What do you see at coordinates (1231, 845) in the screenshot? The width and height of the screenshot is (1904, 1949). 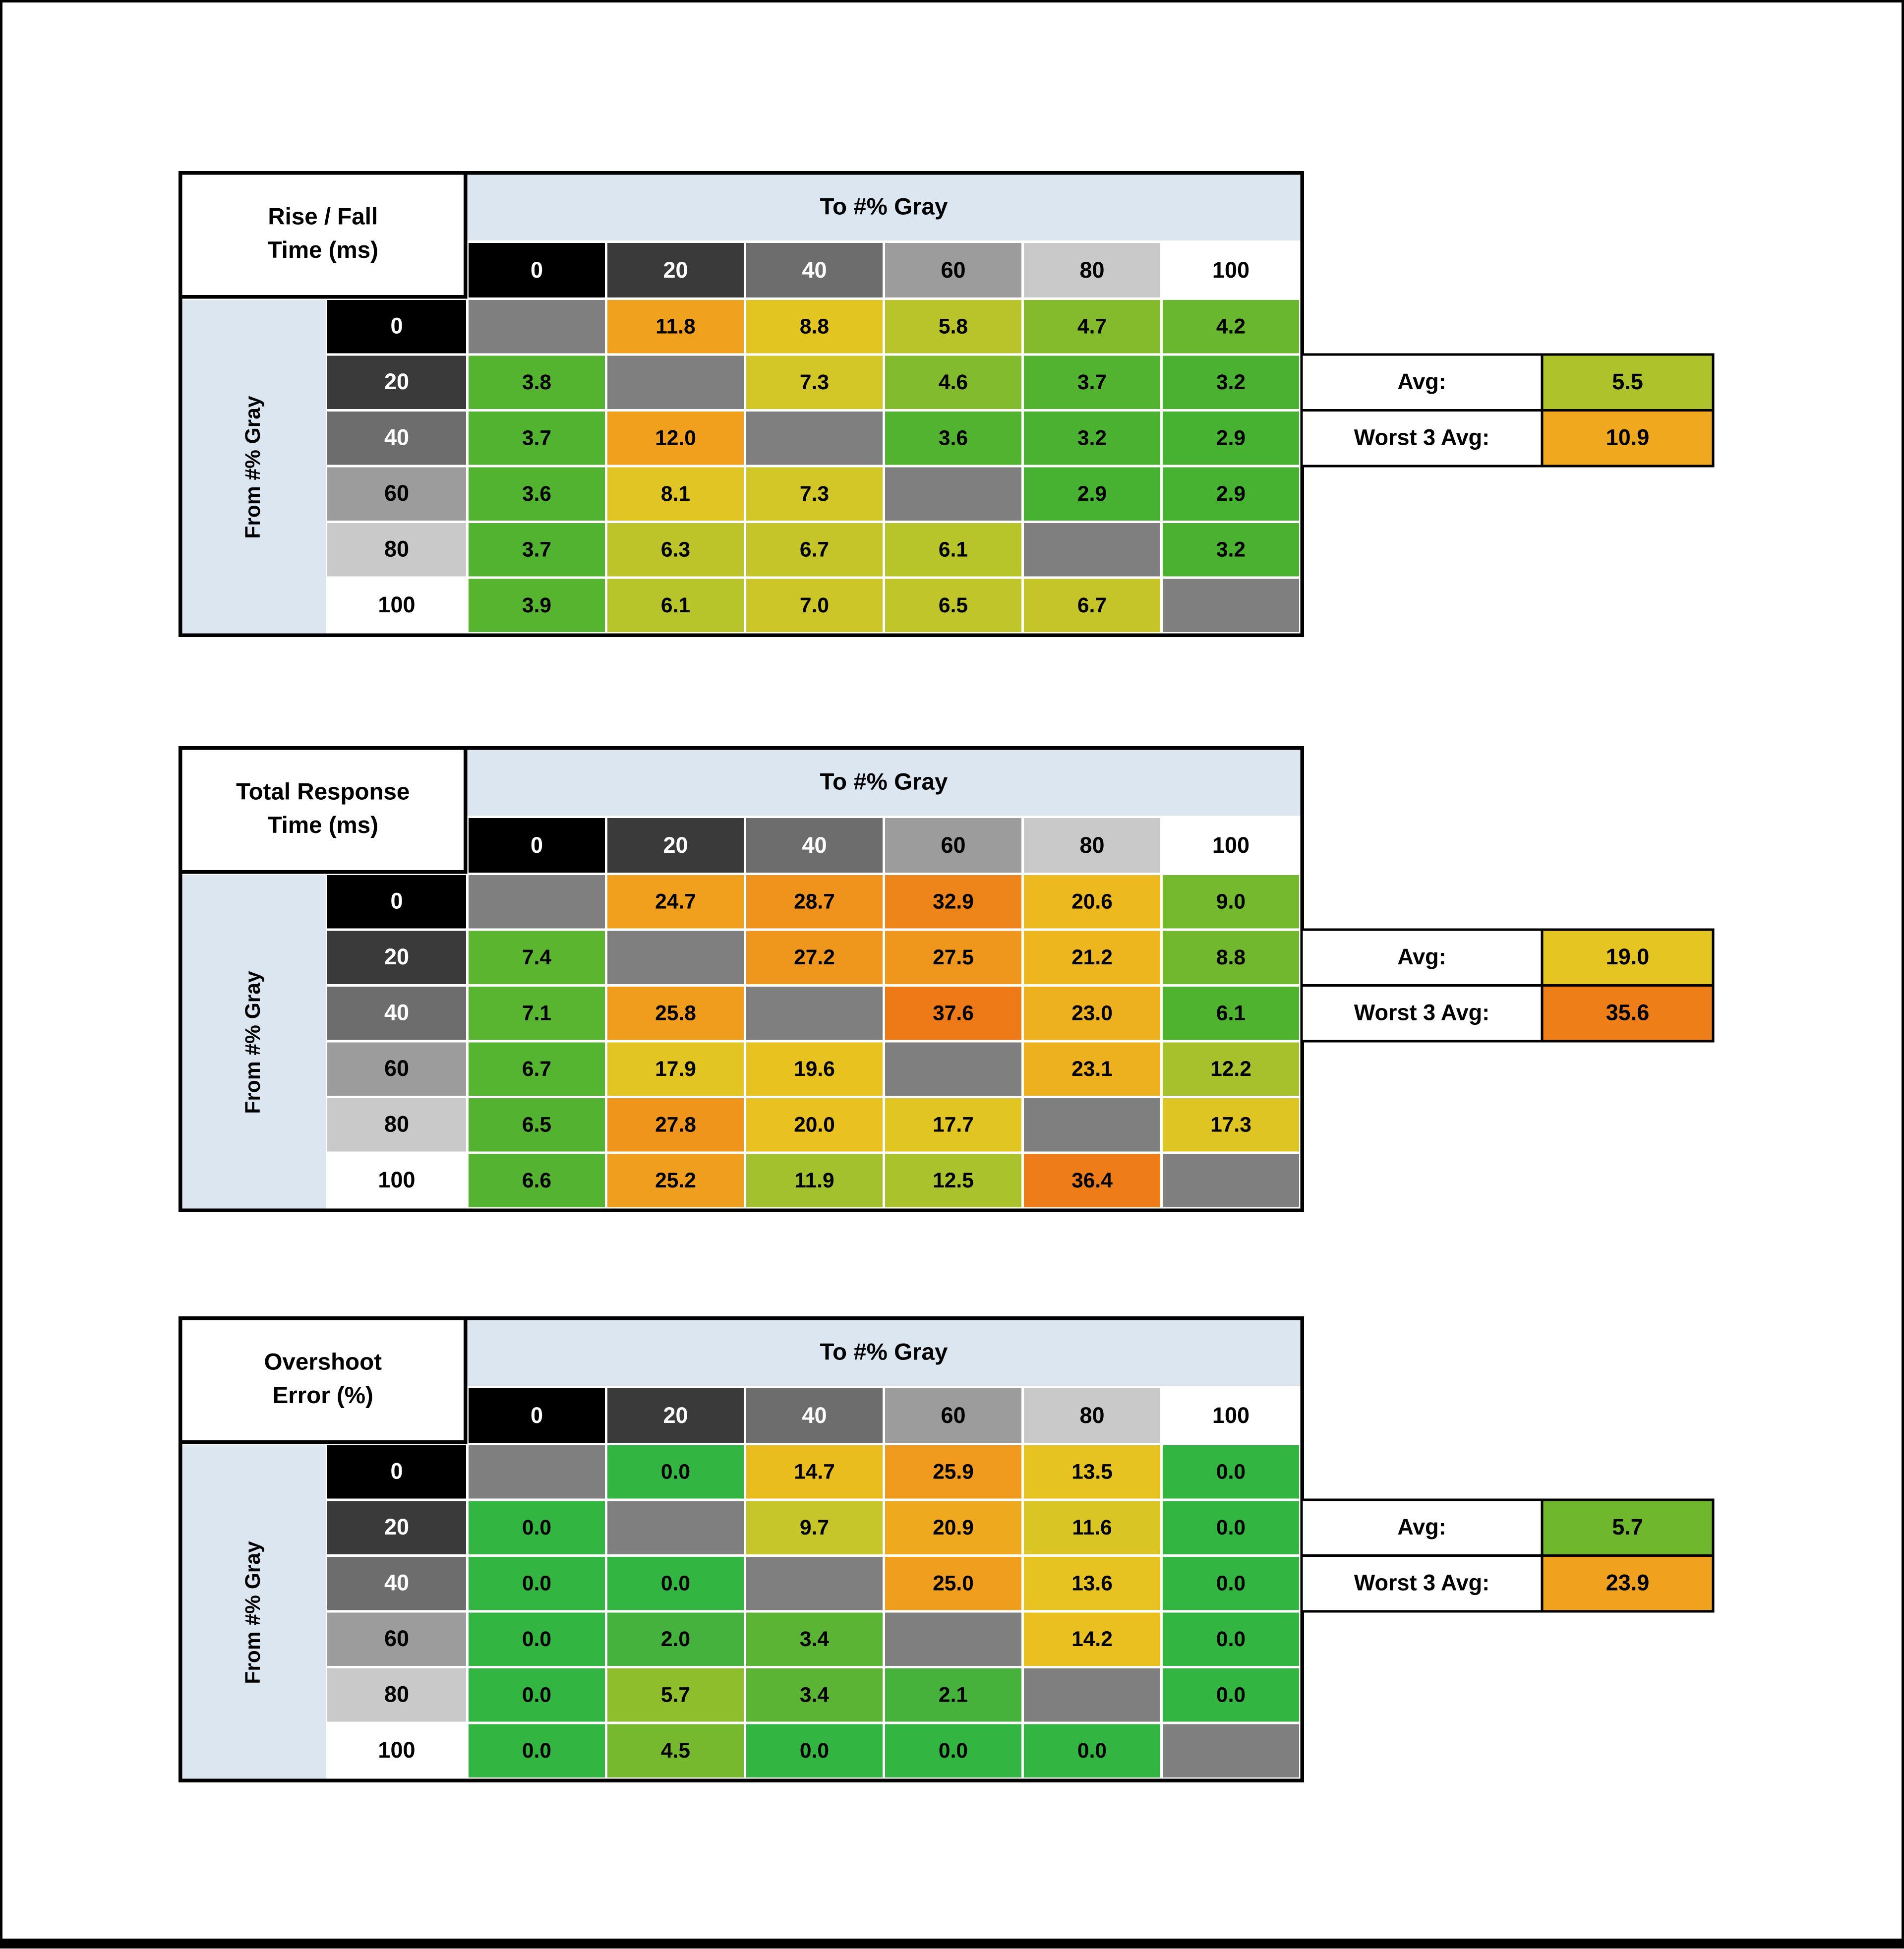 I see `col-header-100: 100` at bounding box center [1231, 845].